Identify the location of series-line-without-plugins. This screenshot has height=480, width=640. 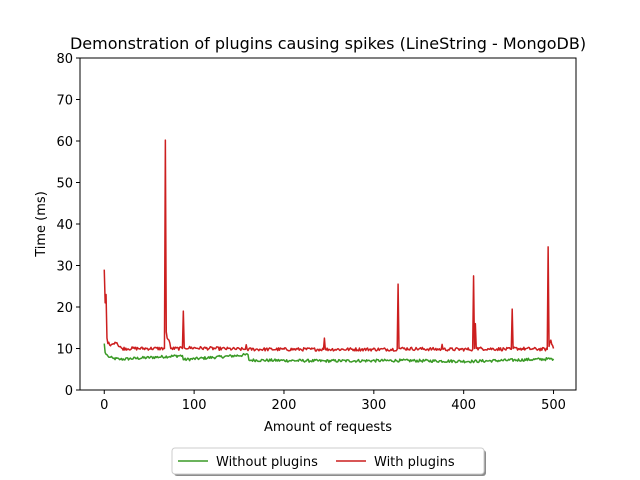
(329, 353).